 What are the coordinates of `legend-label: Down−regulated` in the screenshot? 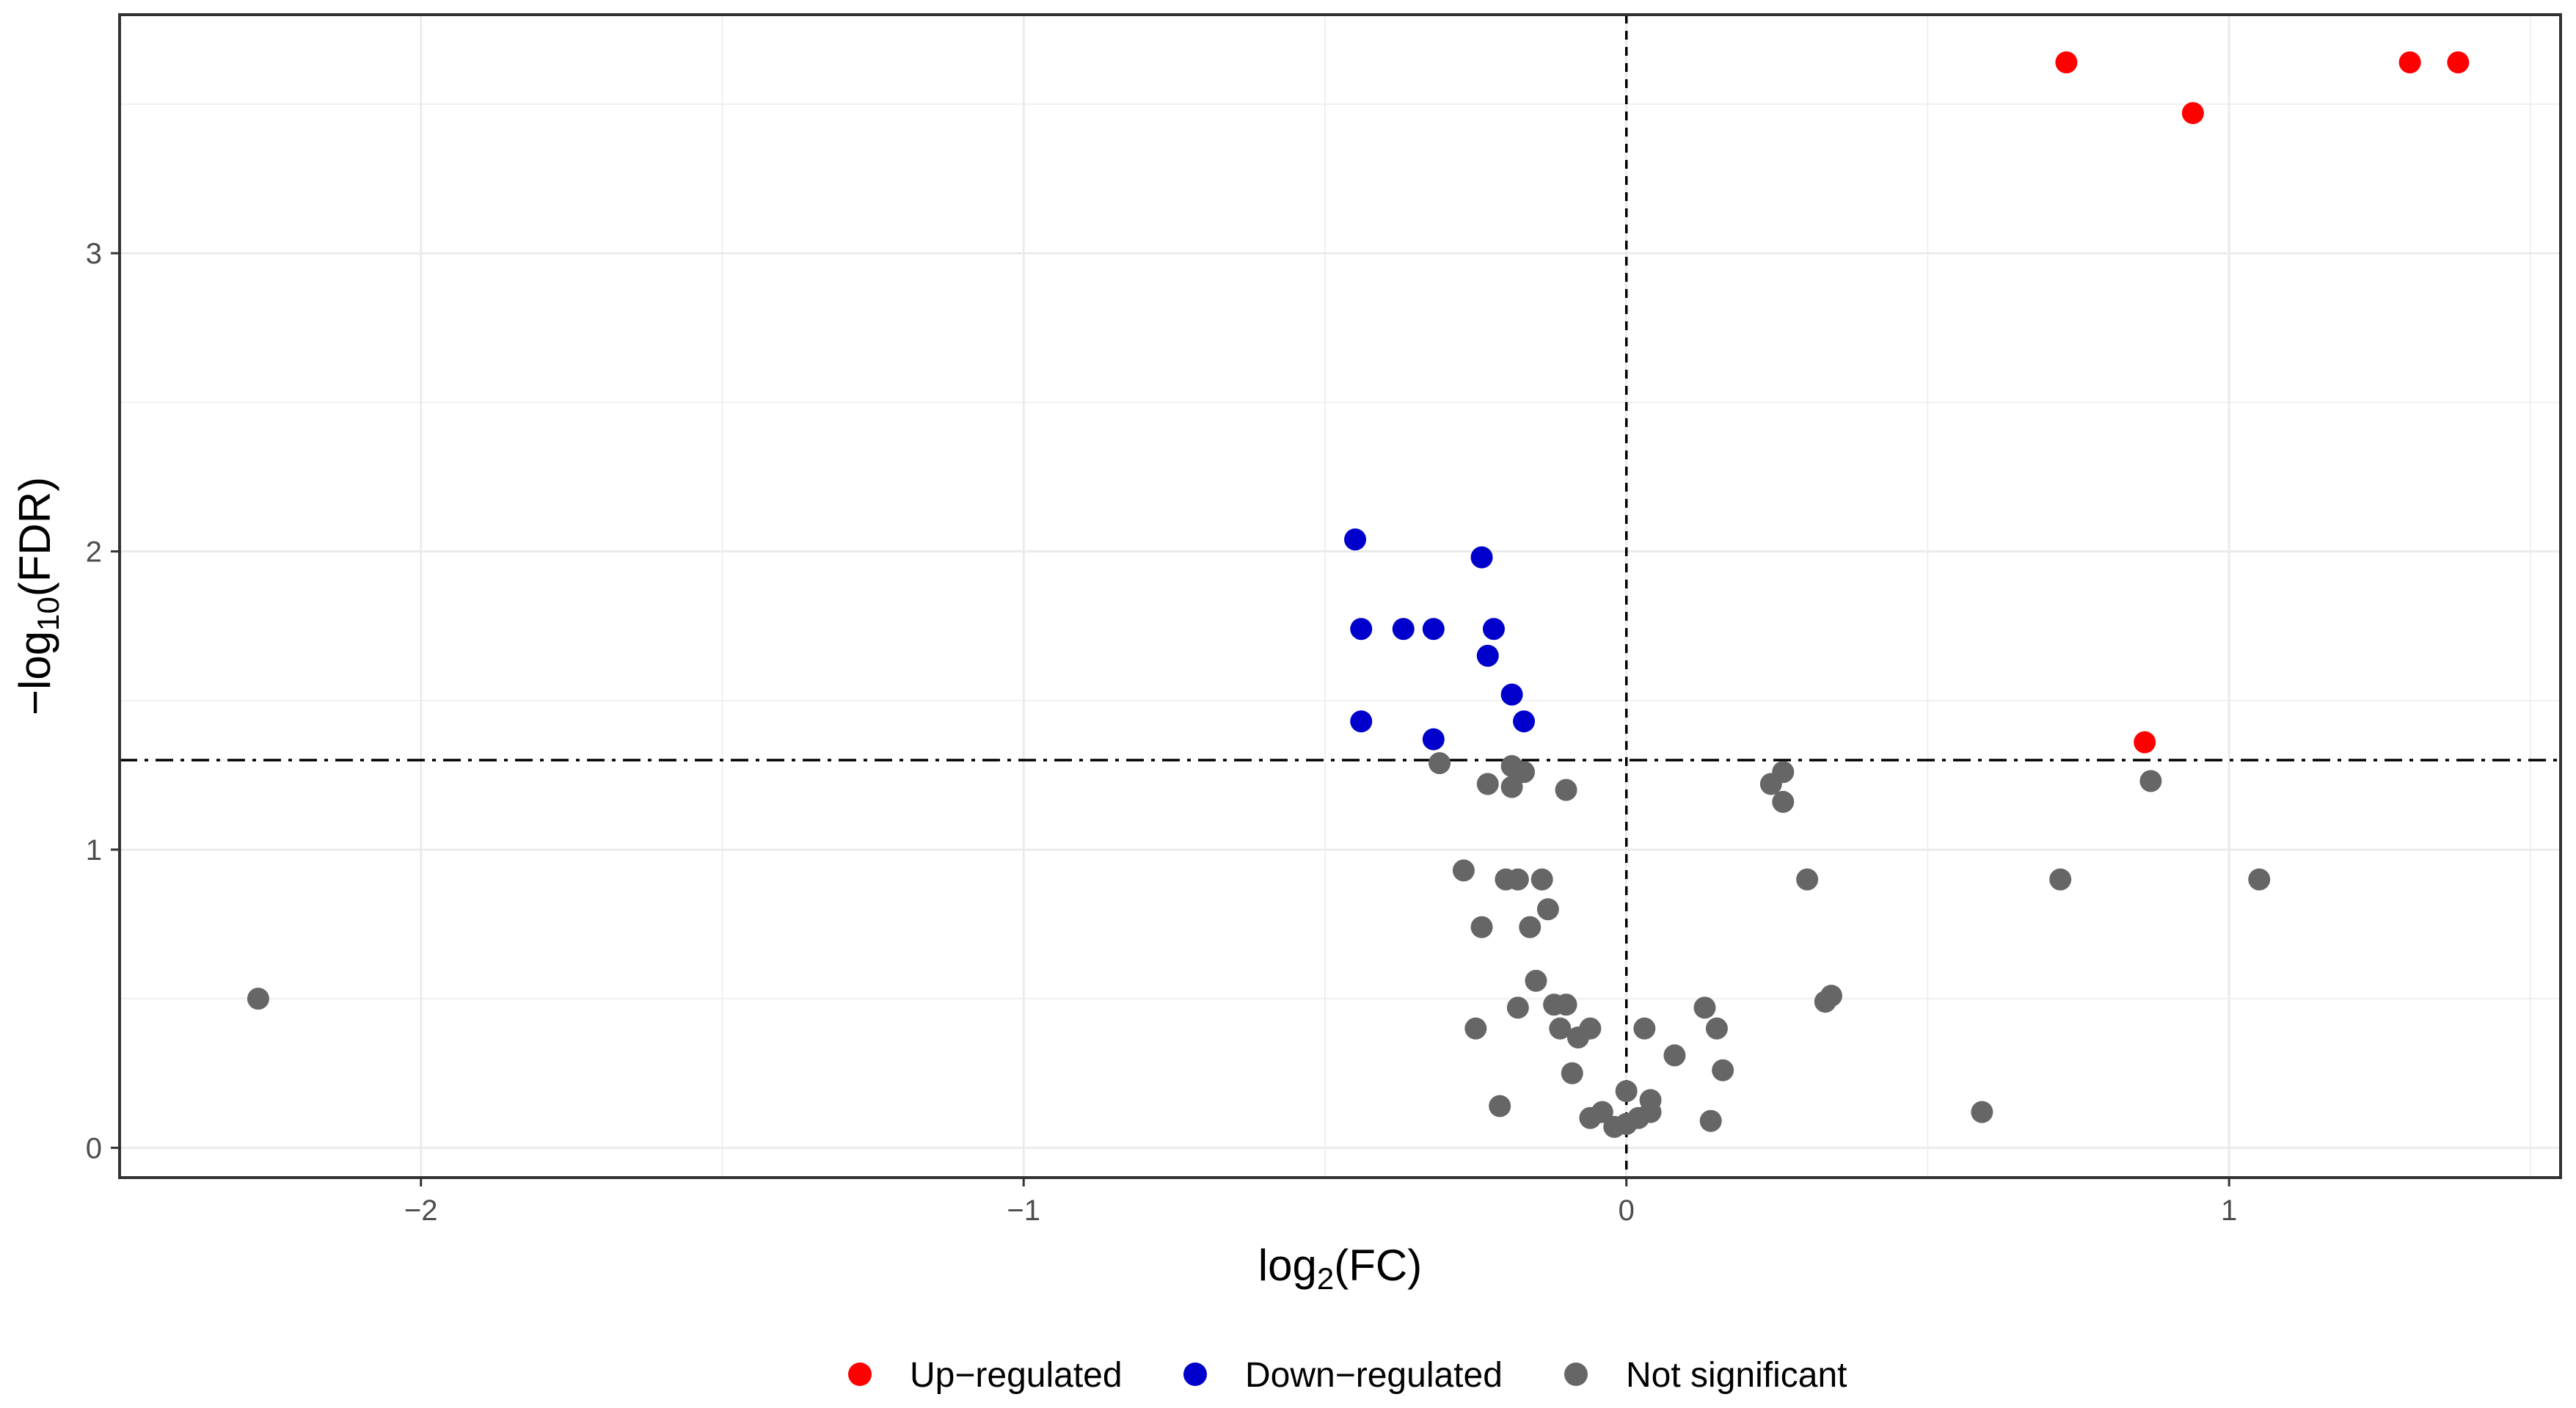 It's located at (1374, 1375).